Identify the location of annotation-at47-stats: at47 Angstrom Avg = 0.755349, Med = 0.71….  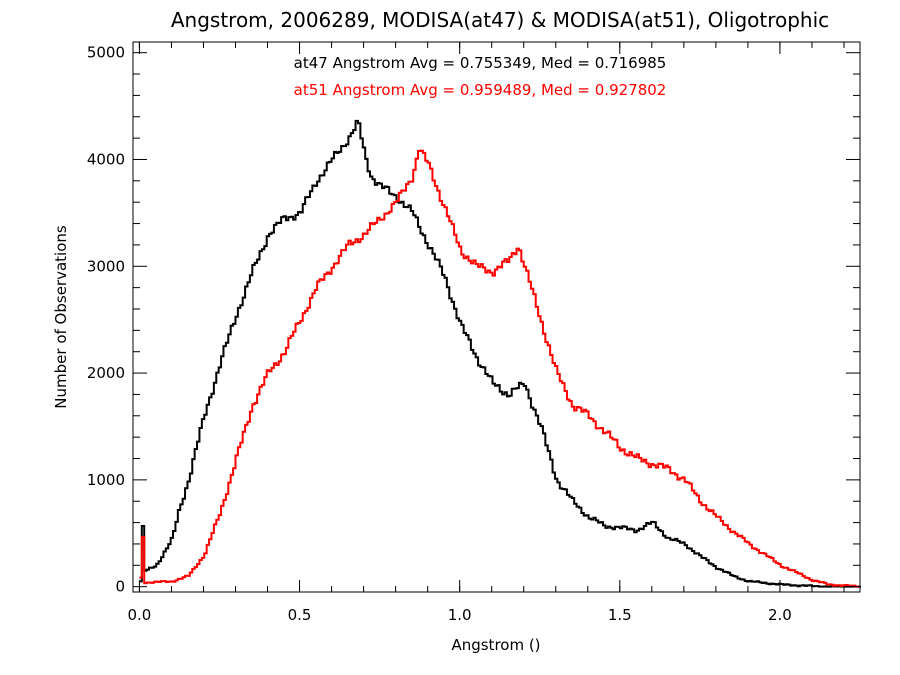
(480, 63).